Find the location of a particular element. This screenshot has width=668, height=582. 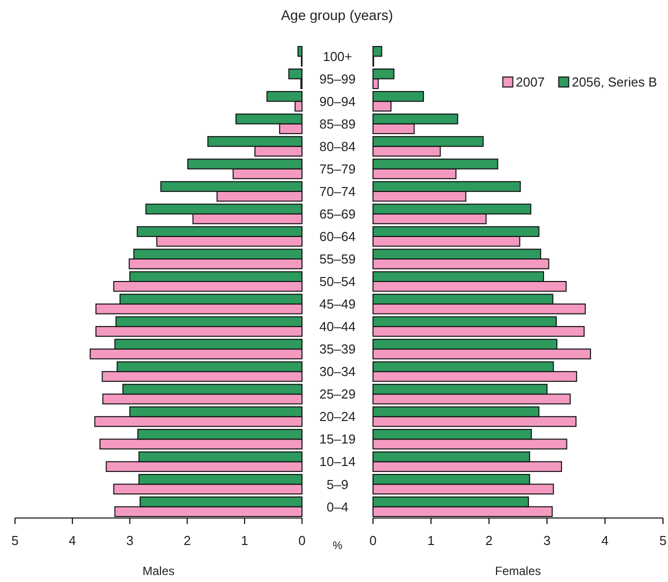

legend-label: 2007 is located at coordinates (530, 82).